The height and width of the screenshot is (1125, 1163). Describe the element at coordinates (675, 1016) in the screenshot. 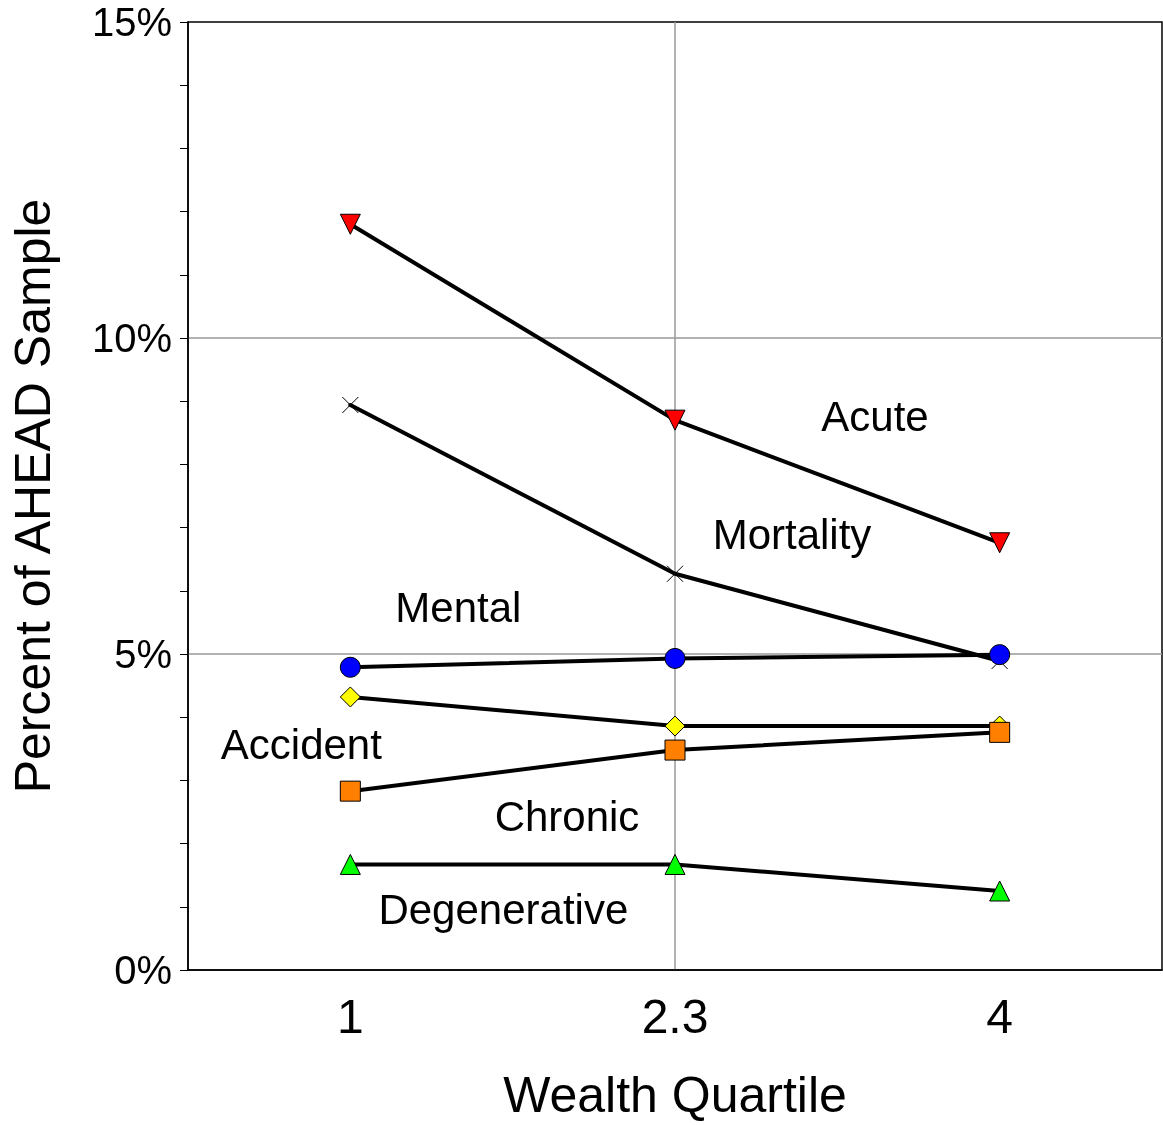

I see `x-tick-label: 2.3` at that location.